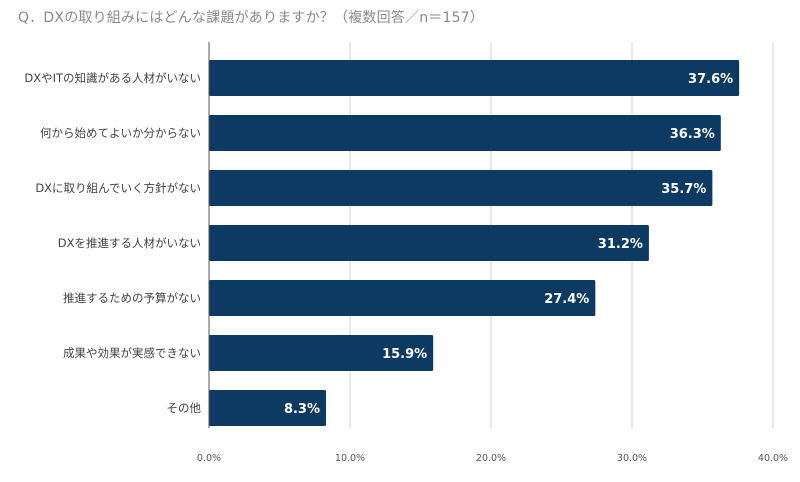  Describe the element at coordinates (404, 354) in the screenshot. I see `data-label: 15.9%` at that location.